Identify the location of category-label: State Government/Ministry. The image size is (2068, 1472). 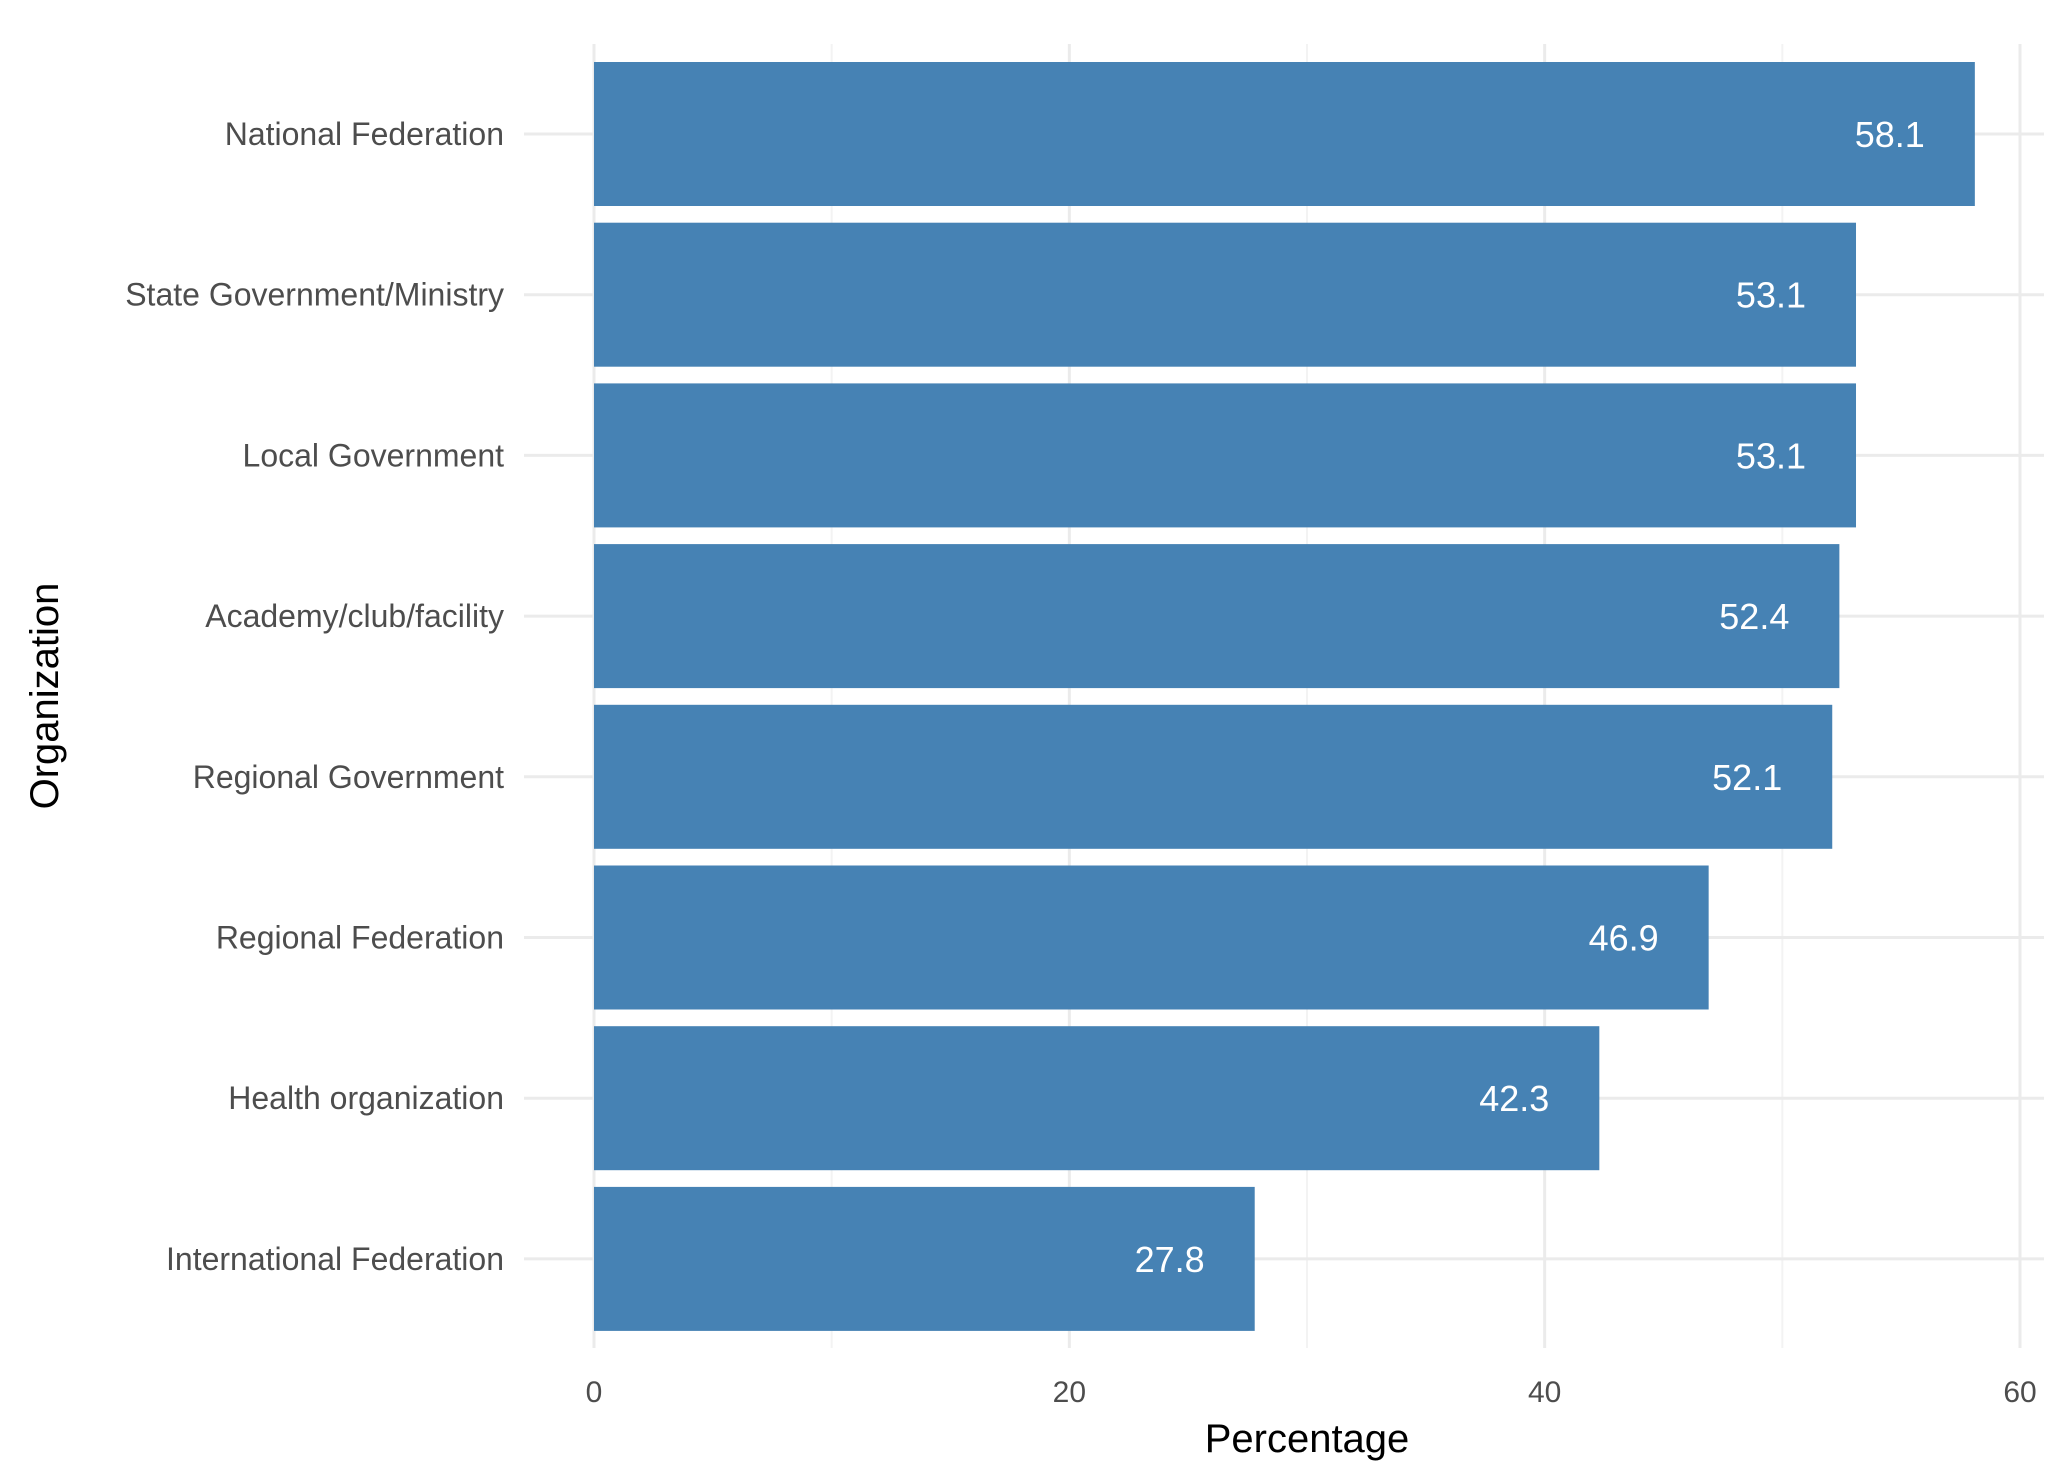
(314, 295).